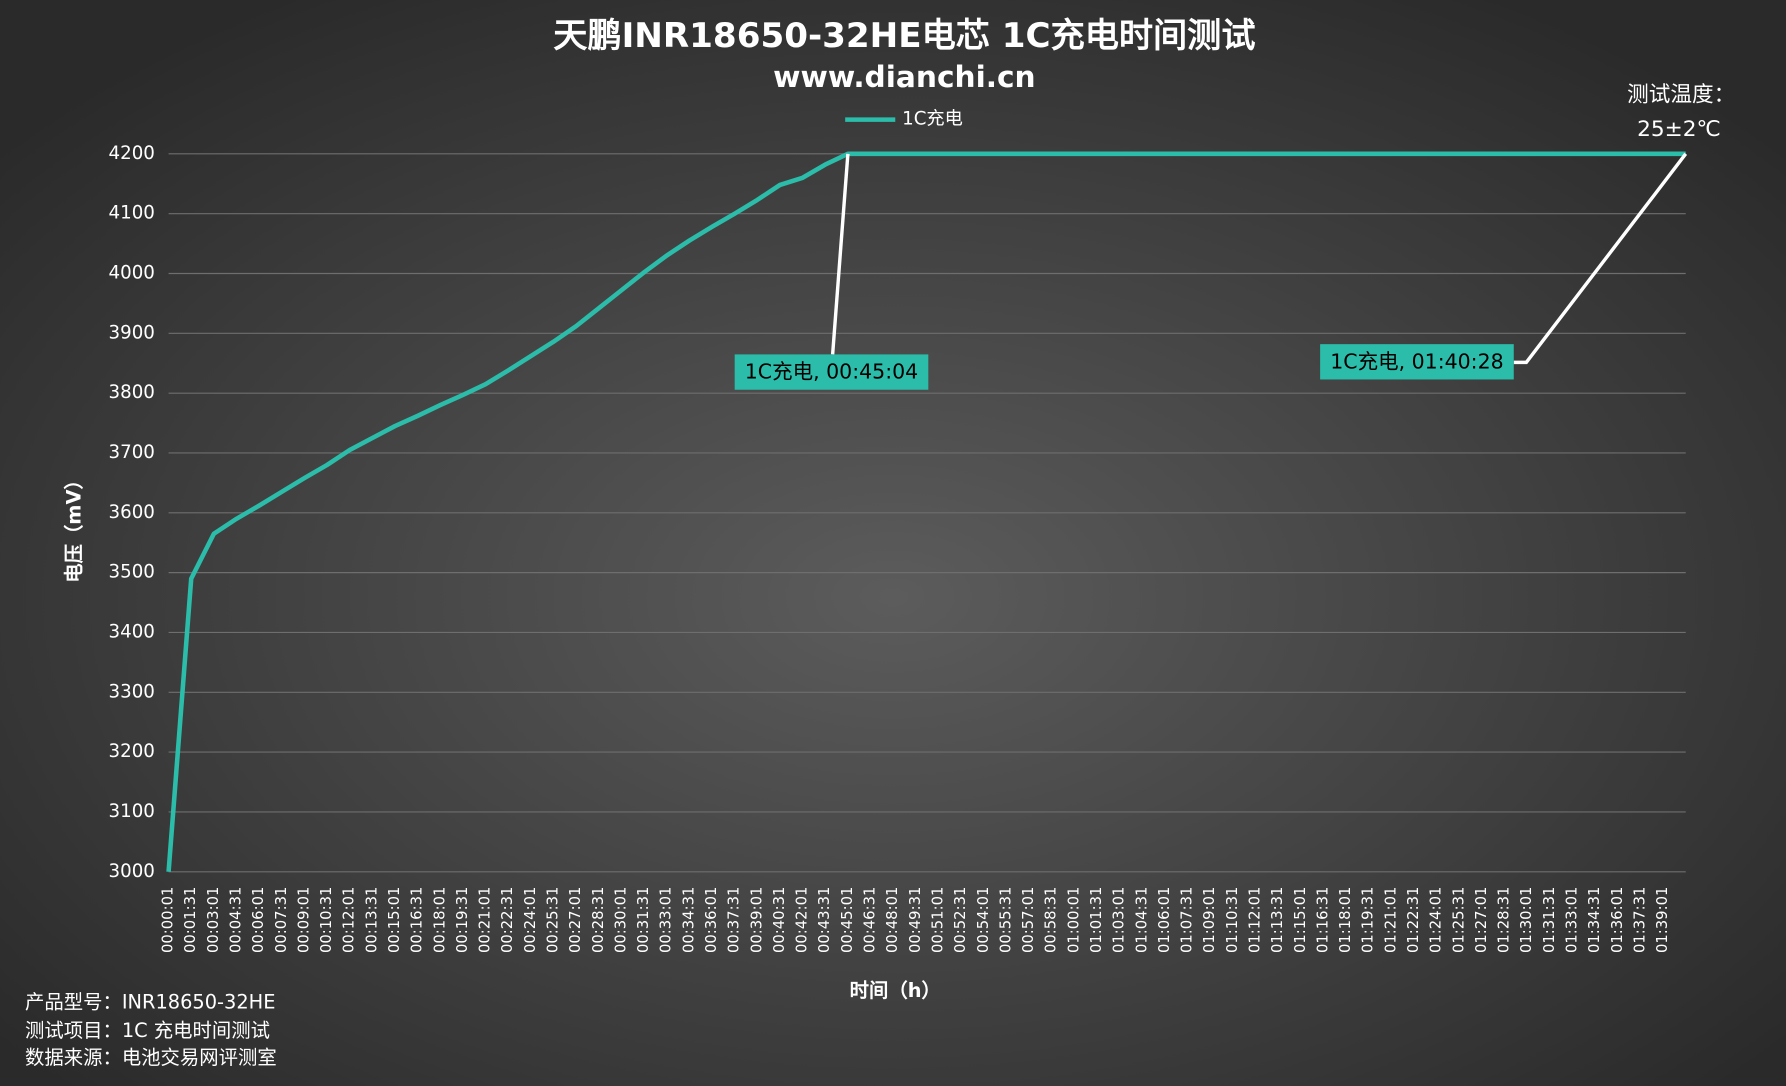  Describe the element at coordinates (132, 272) in the screenshot. I see `y-tick-label: 4000` at that location.